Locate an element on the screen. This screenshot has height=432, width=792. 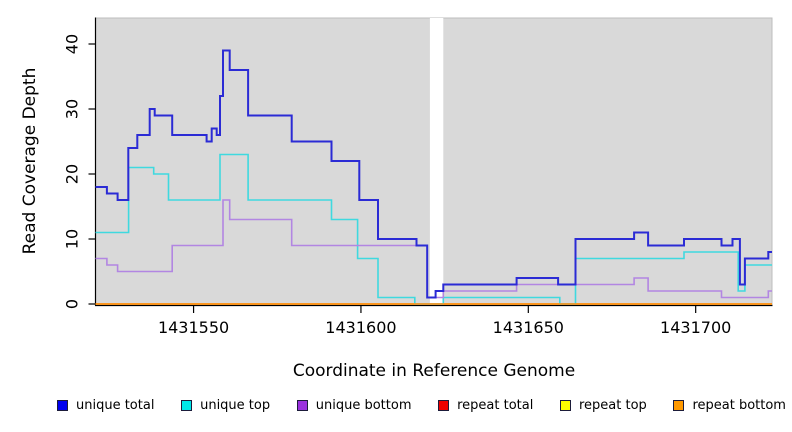
legend-label: unique bottom is located at coordinates (363, 405).